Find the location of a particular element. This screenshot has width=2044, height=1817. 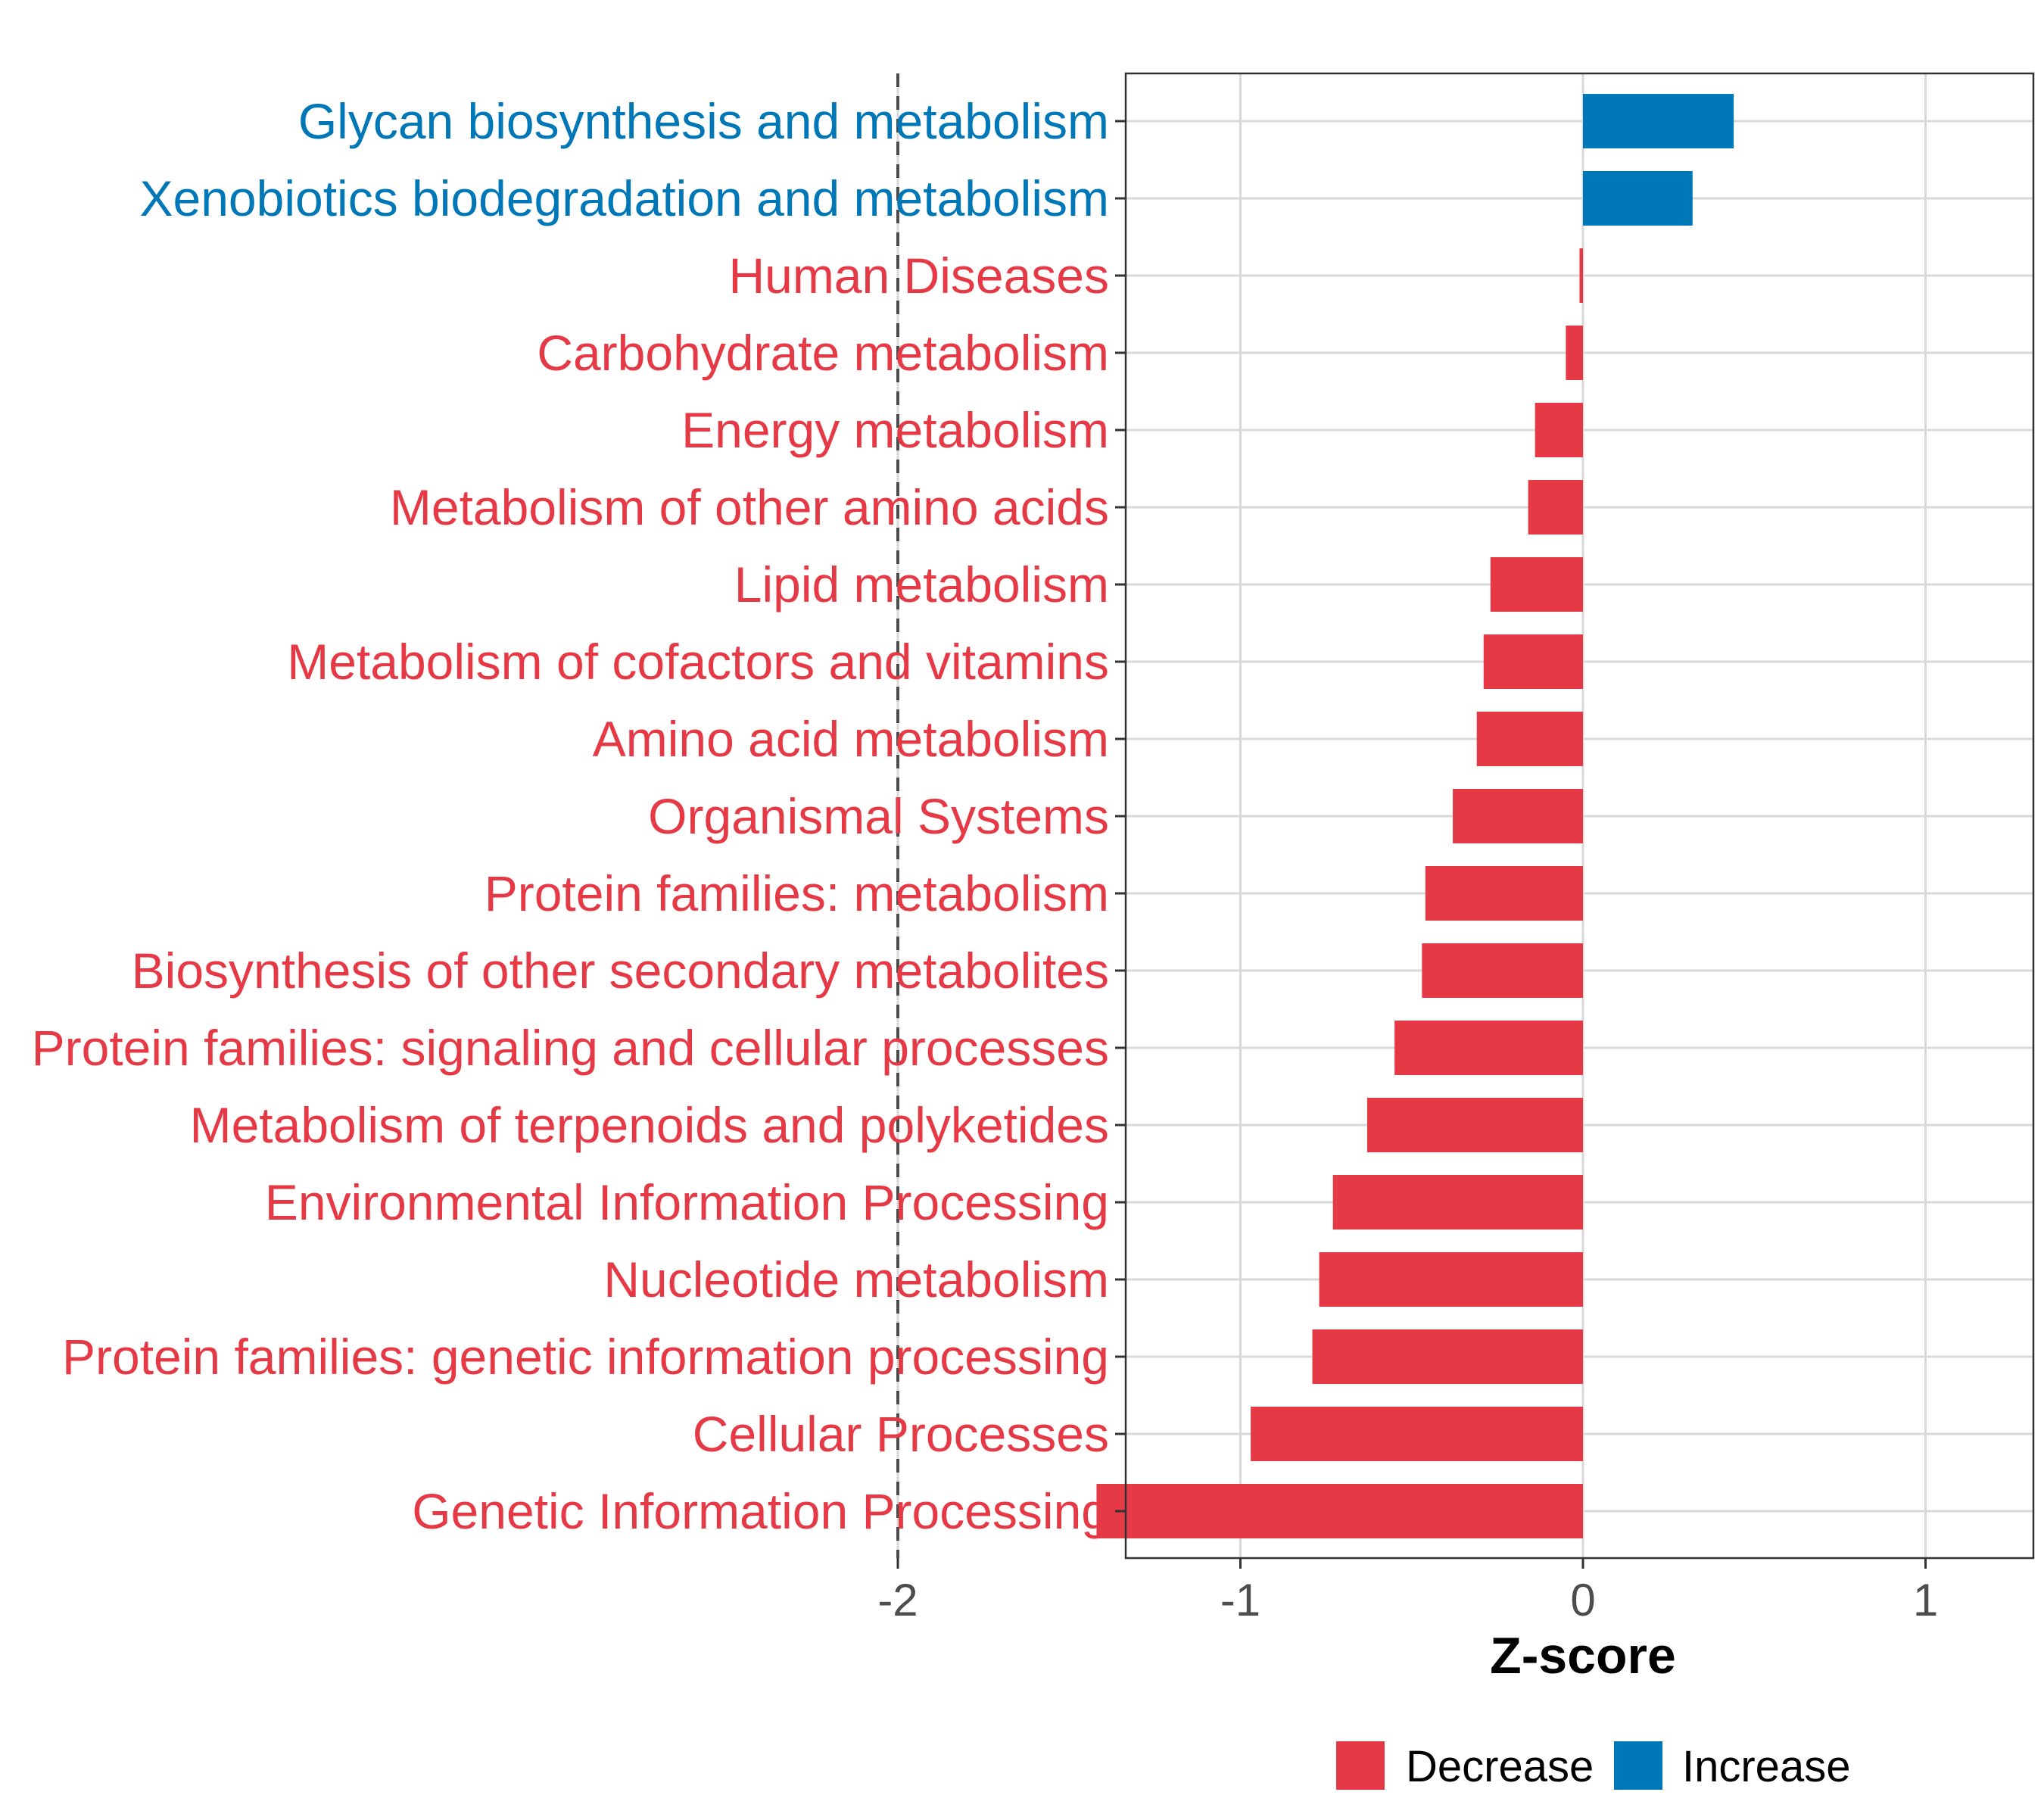

category-label: Lipid metabolism is located at coordinates (922, 584).